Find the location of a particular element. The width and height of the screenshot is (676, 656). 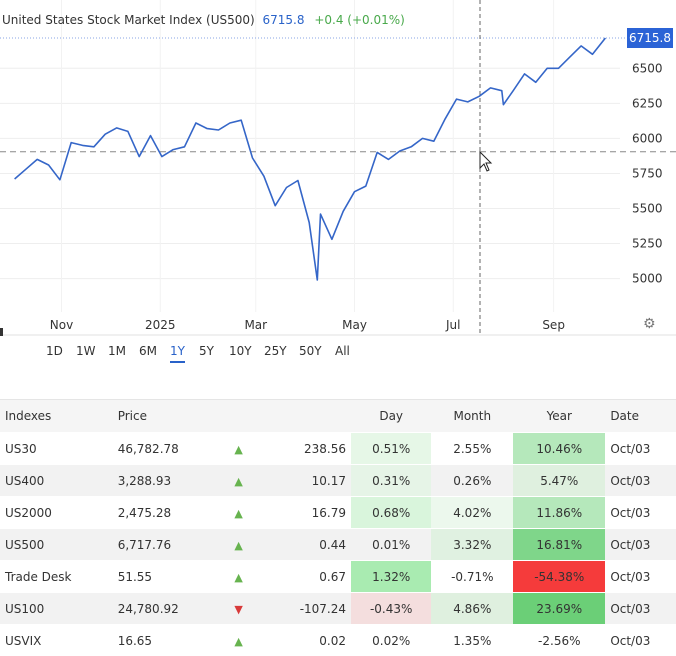

cursor-icon is located at coordinates (485, 161).